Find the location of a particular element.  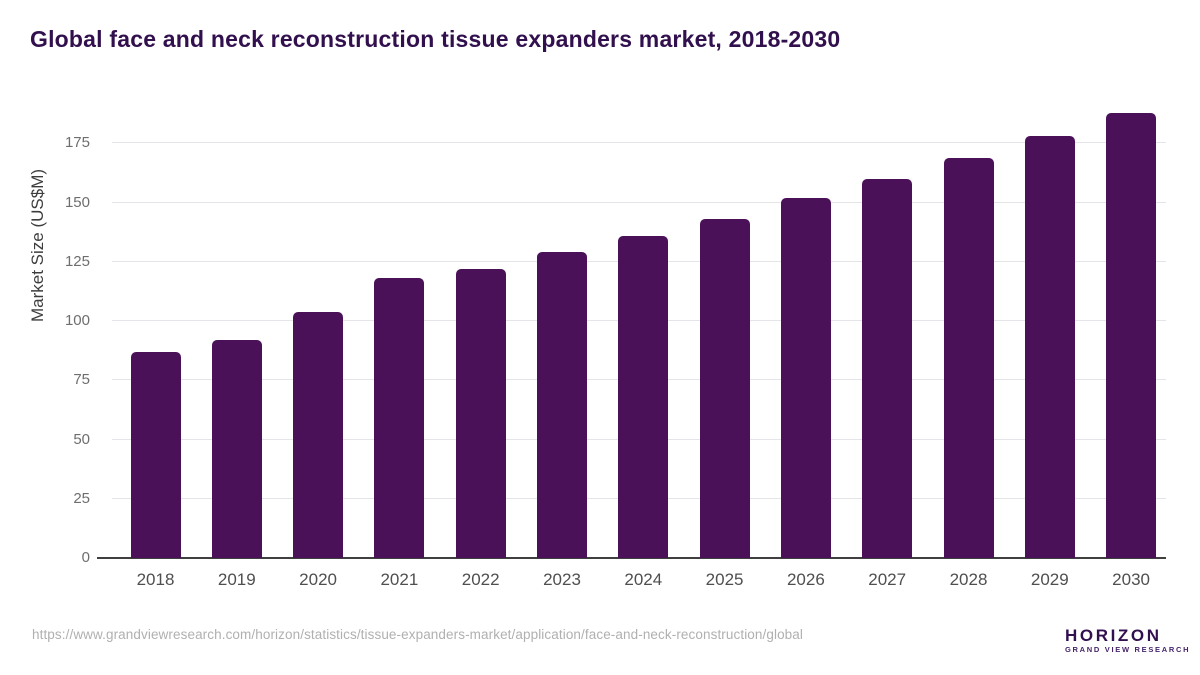

bar-2021 is located at coordinates (399, 418).